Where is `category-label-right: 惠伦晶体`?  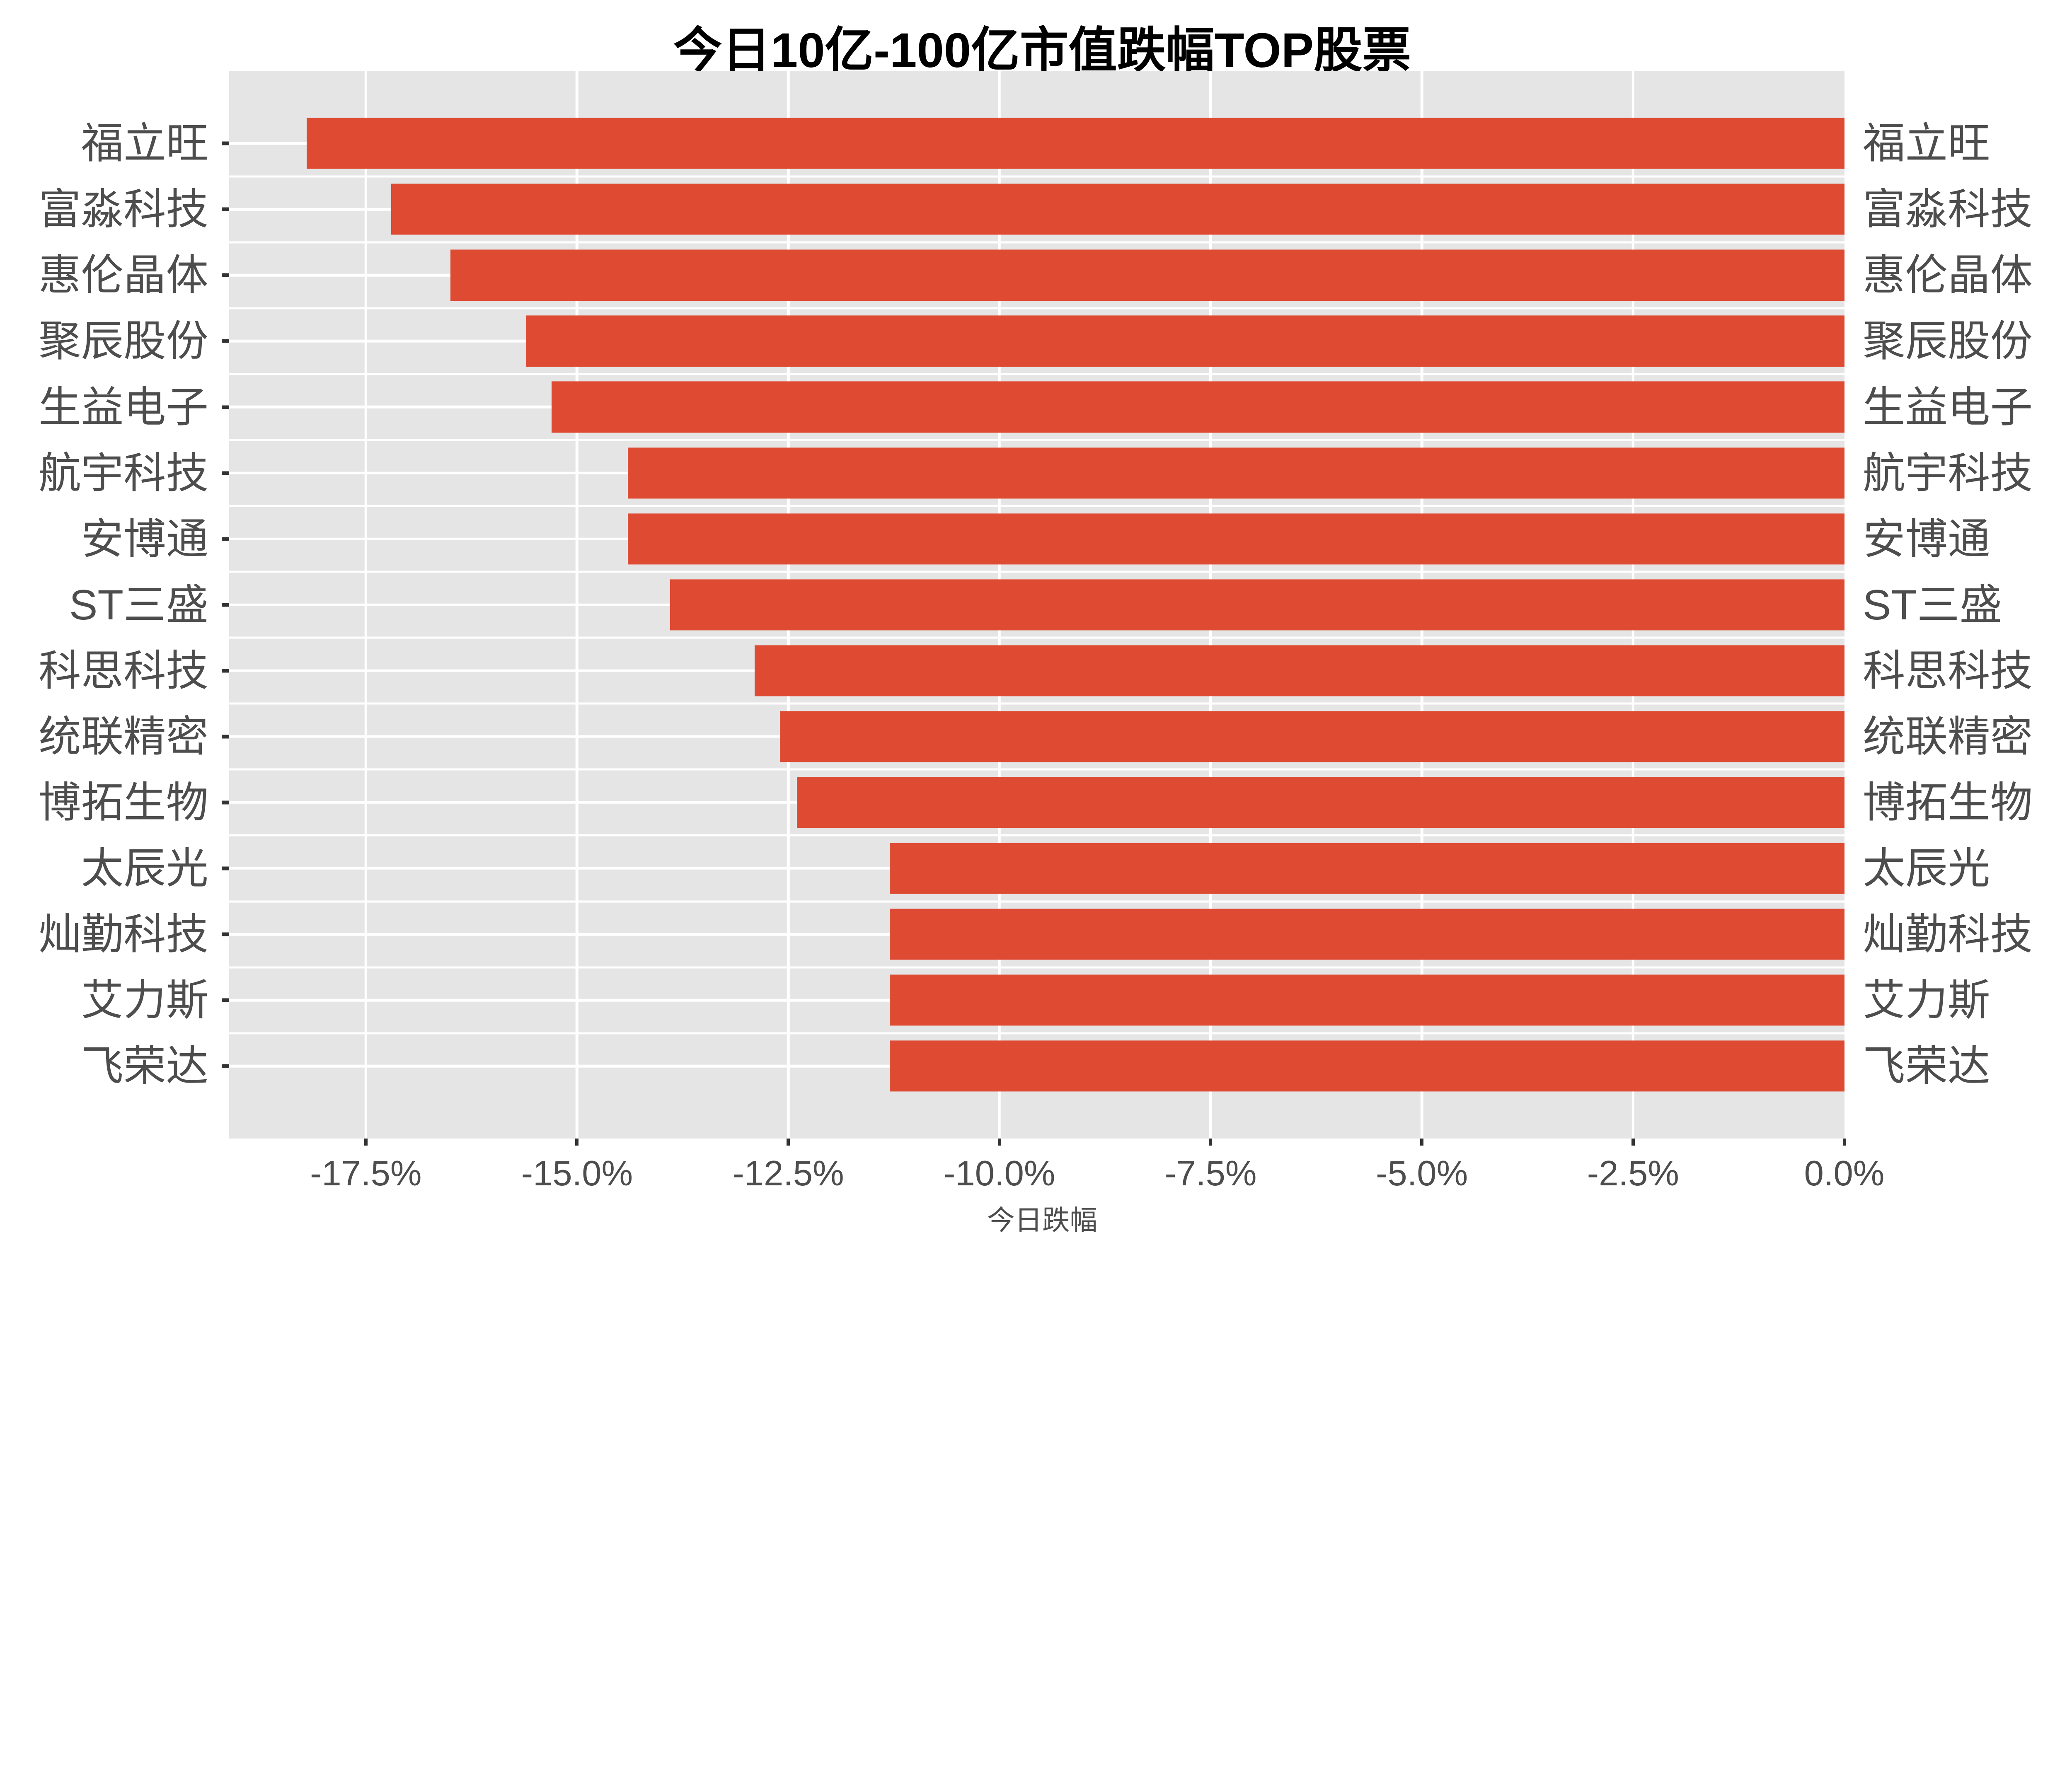
category-label-right: 惠伦晶体 is located at coordinates (1948, 275).